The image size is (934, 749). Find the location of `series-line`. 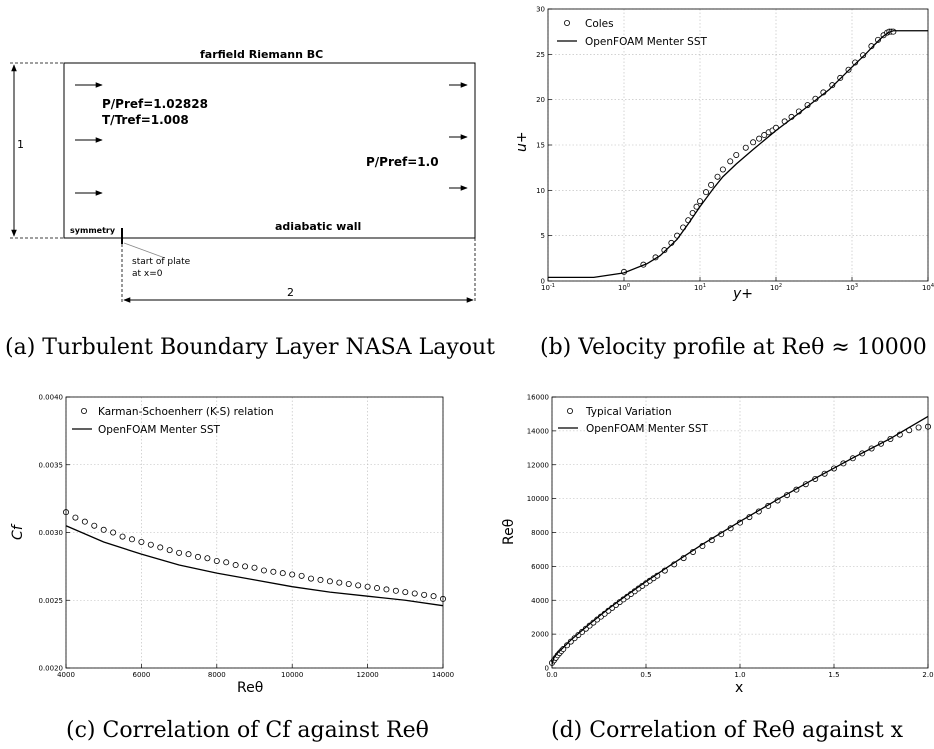

series-line is located at coordinates (740, 540).